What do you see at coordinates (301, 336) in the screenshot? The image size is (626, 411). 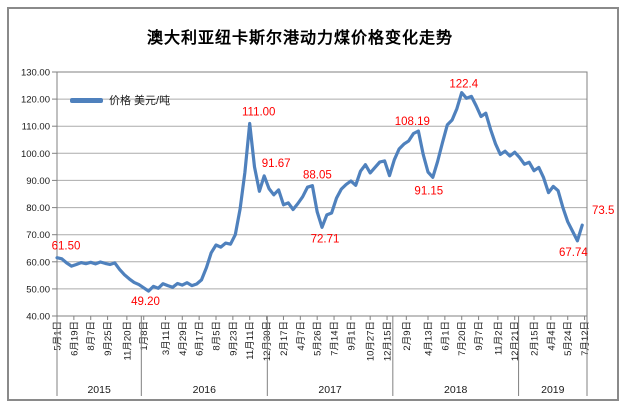 I see `x-axis-date-label: 4月7日` at bounding box center [301, 336].